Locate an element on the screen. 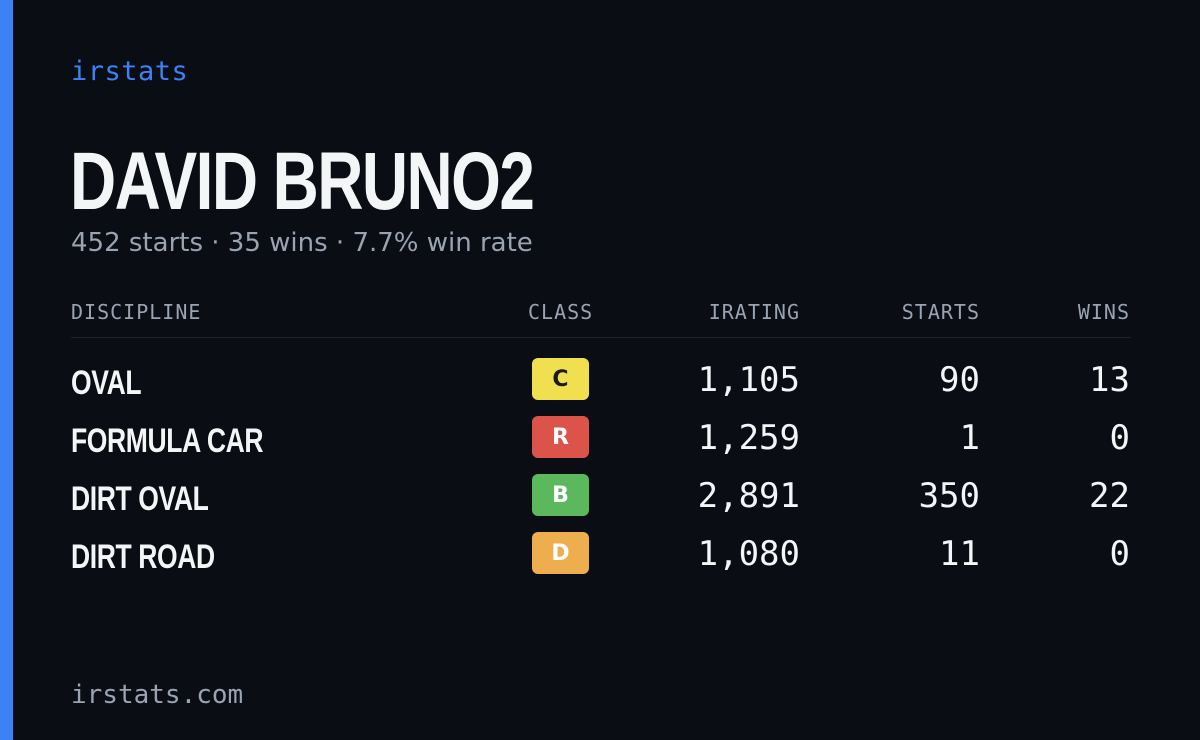 Image resolution: width=1200 pixels, height=740 pixels. header-irating: IRATING is located at coordinates (754, 312).